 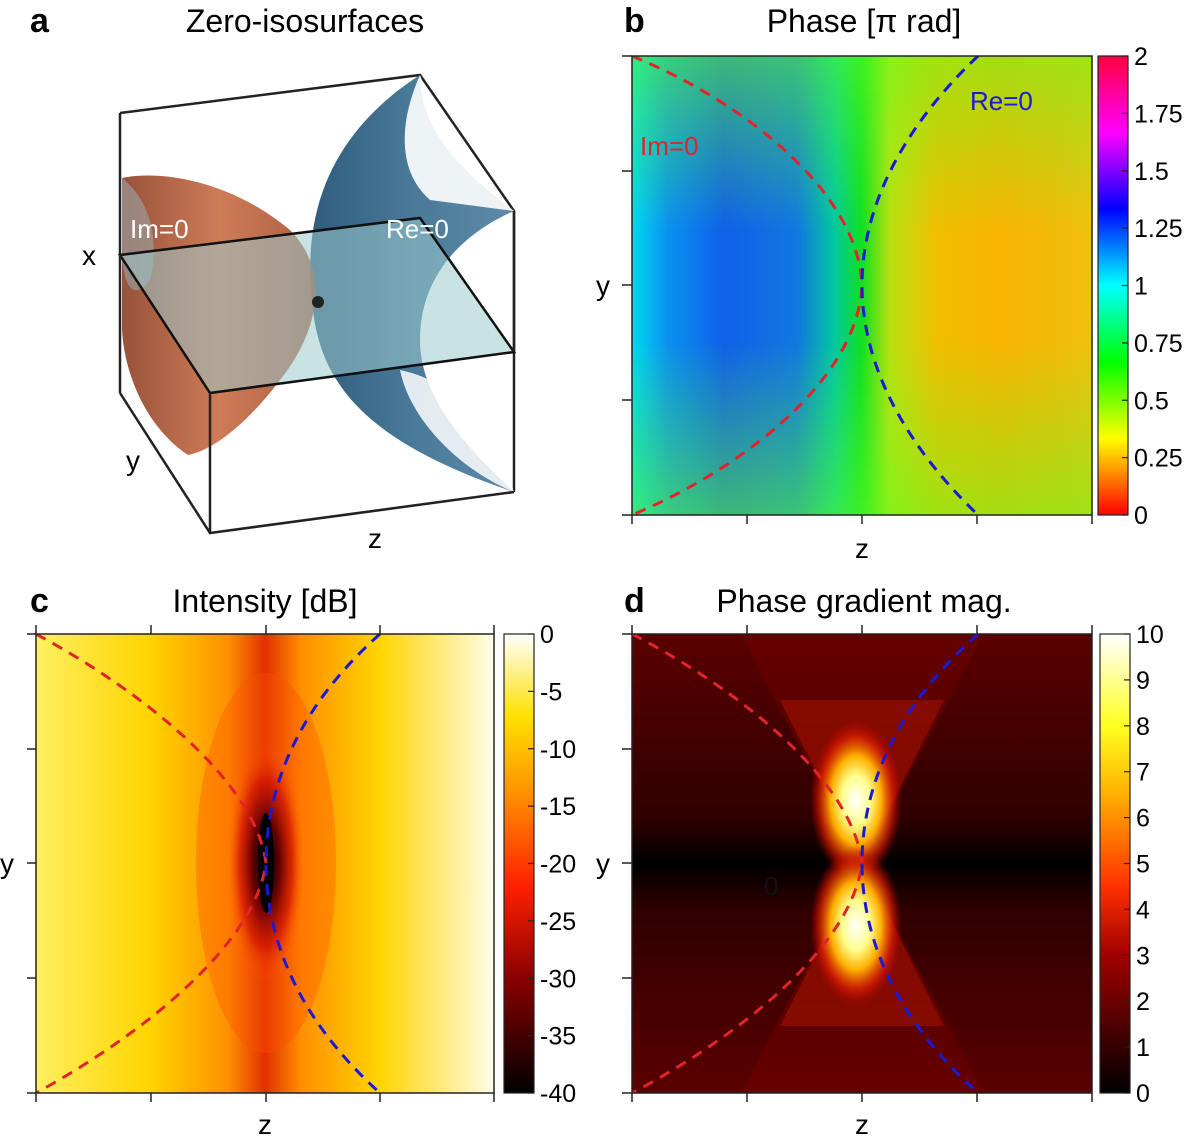 I want to click on curve-im-zero-c, so click(x=152, y=863).